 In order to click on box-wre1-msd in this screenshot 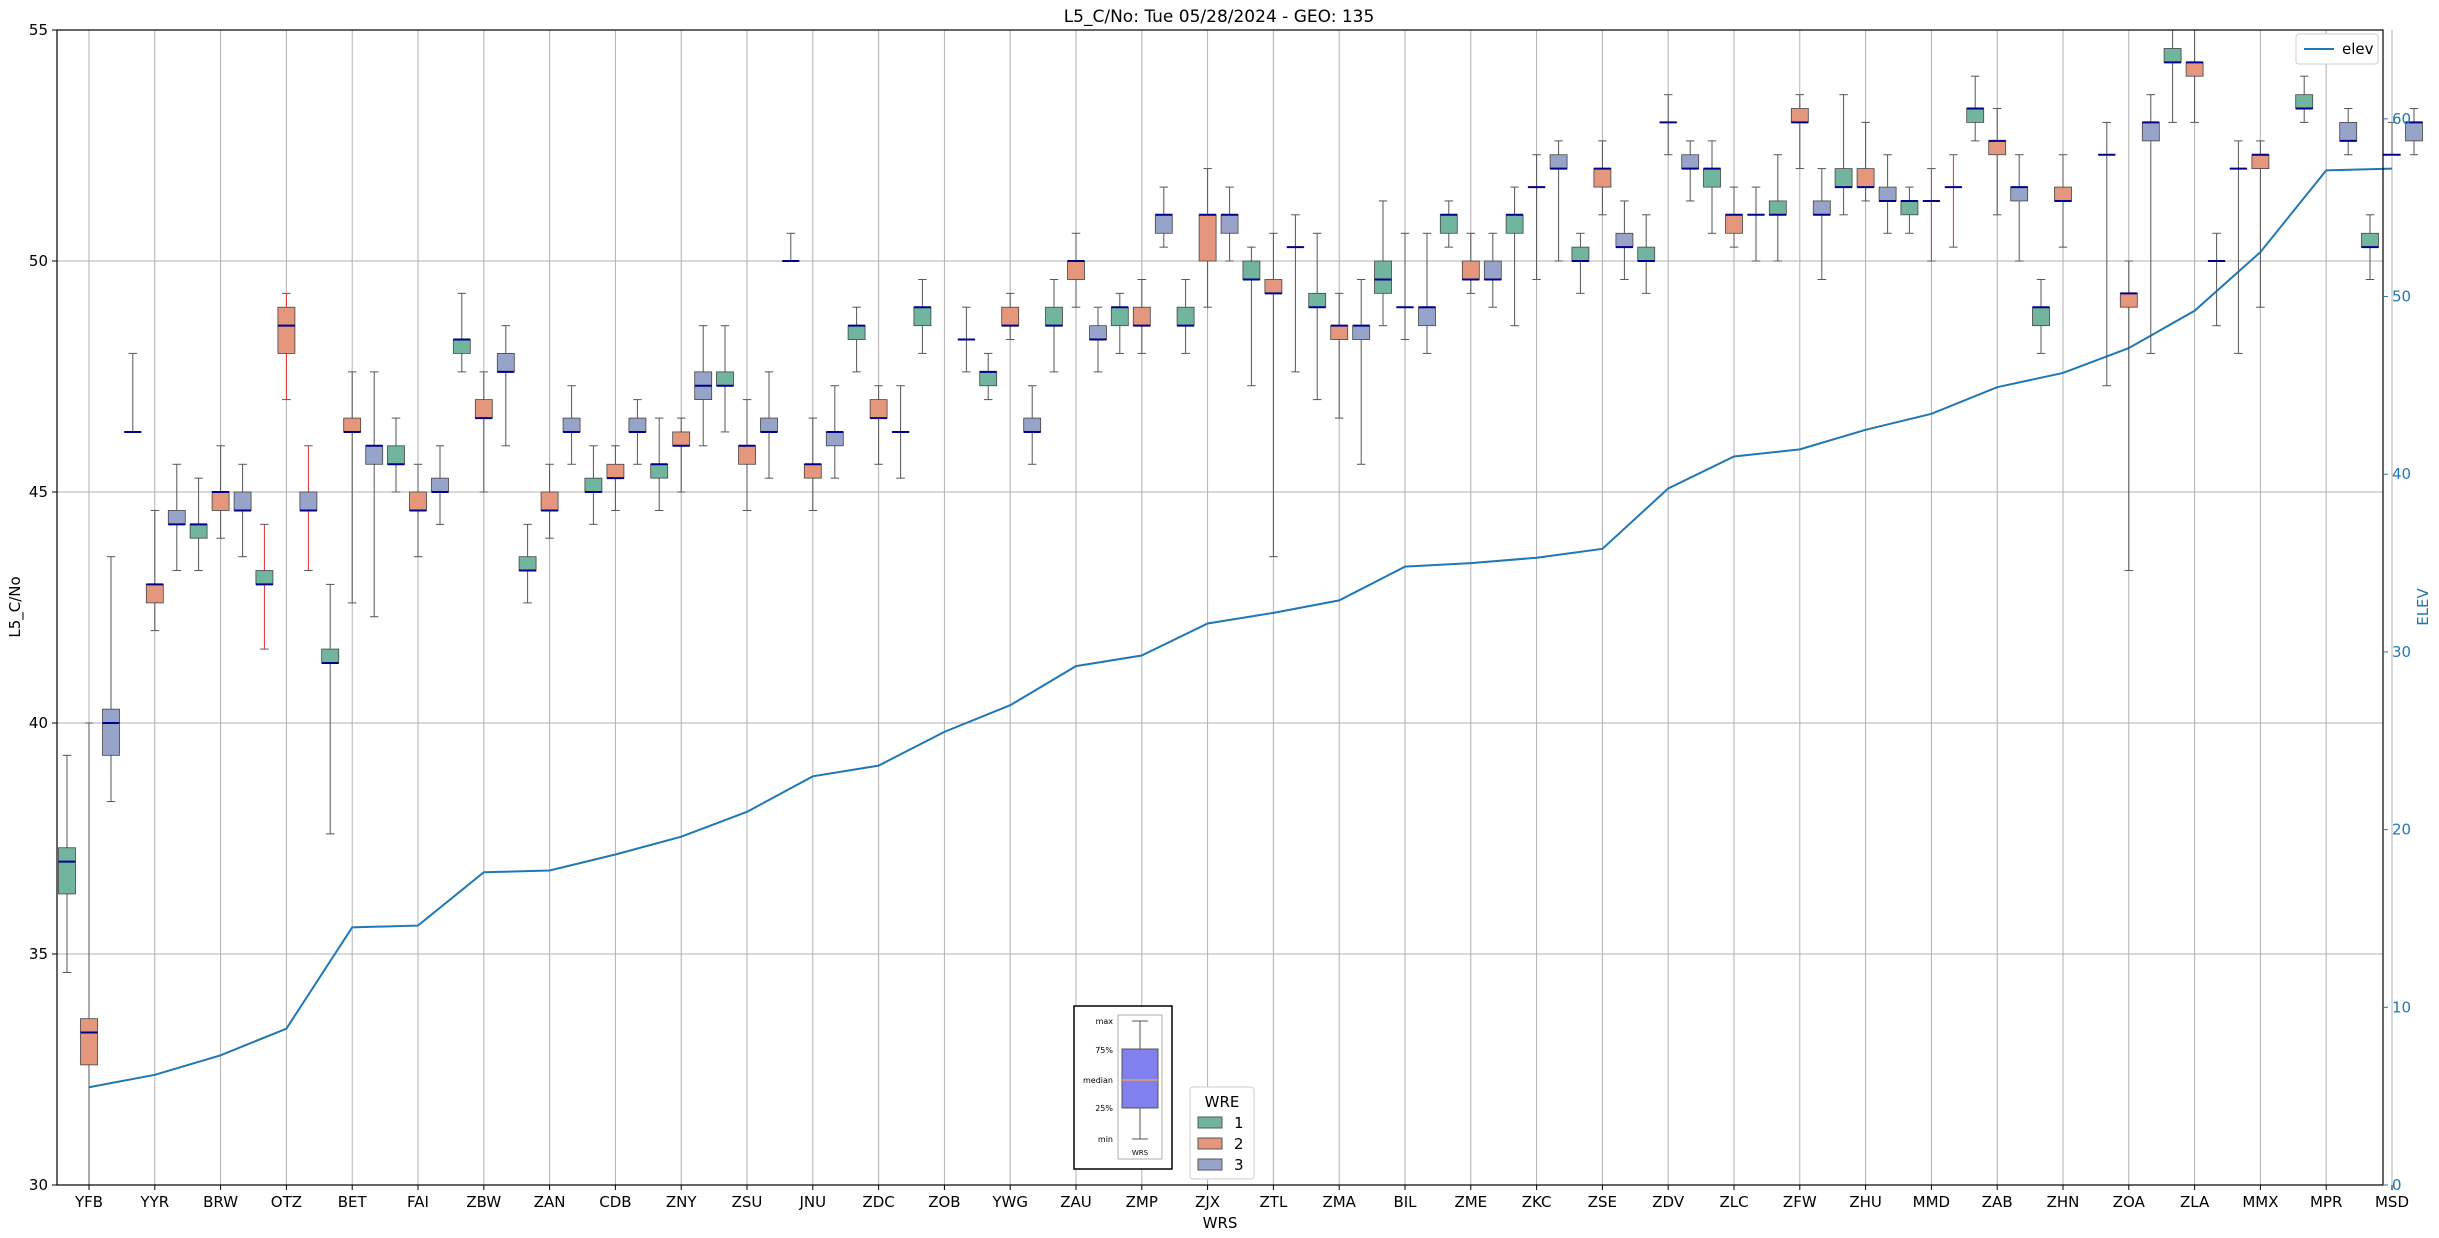, I will do `click(2370, 247)`.